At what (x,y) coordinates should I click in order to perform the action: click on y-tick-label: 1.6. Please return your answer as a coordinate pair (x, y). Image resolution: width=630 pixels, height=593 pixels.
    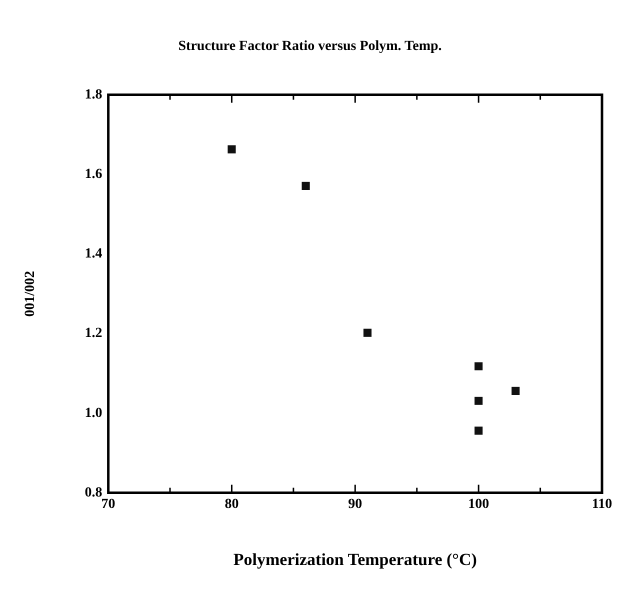
    Looking at the image, I should click on (93, 174).